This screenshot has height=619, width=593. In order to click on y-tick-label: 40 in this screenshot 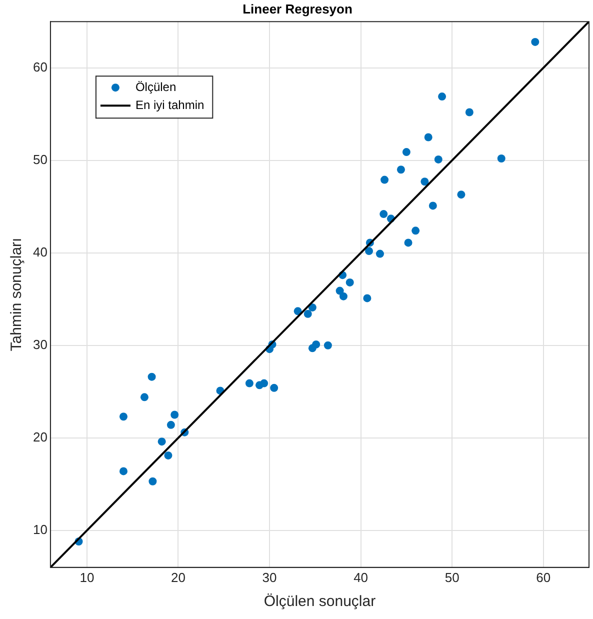, I will do `click(40, 252)`.